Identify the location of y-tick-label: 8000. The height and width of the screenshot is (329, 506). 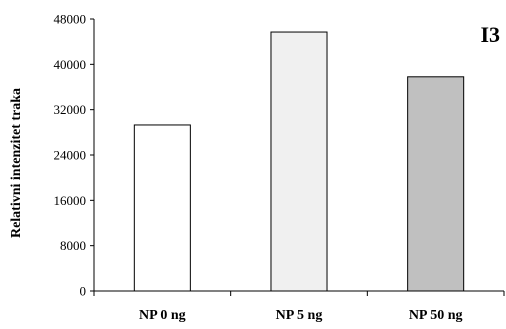
(73, 245).